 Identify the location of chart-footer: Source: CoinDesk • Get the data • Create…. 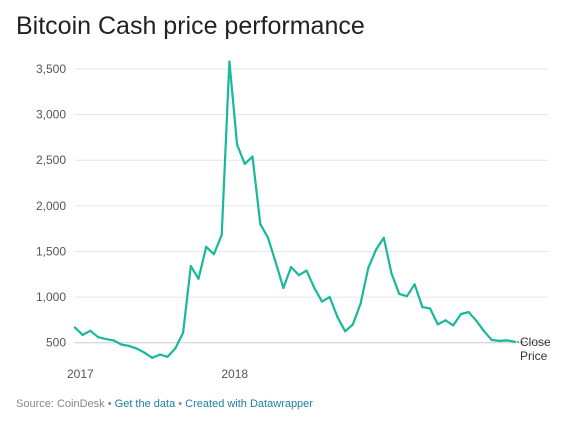
(164, 404).